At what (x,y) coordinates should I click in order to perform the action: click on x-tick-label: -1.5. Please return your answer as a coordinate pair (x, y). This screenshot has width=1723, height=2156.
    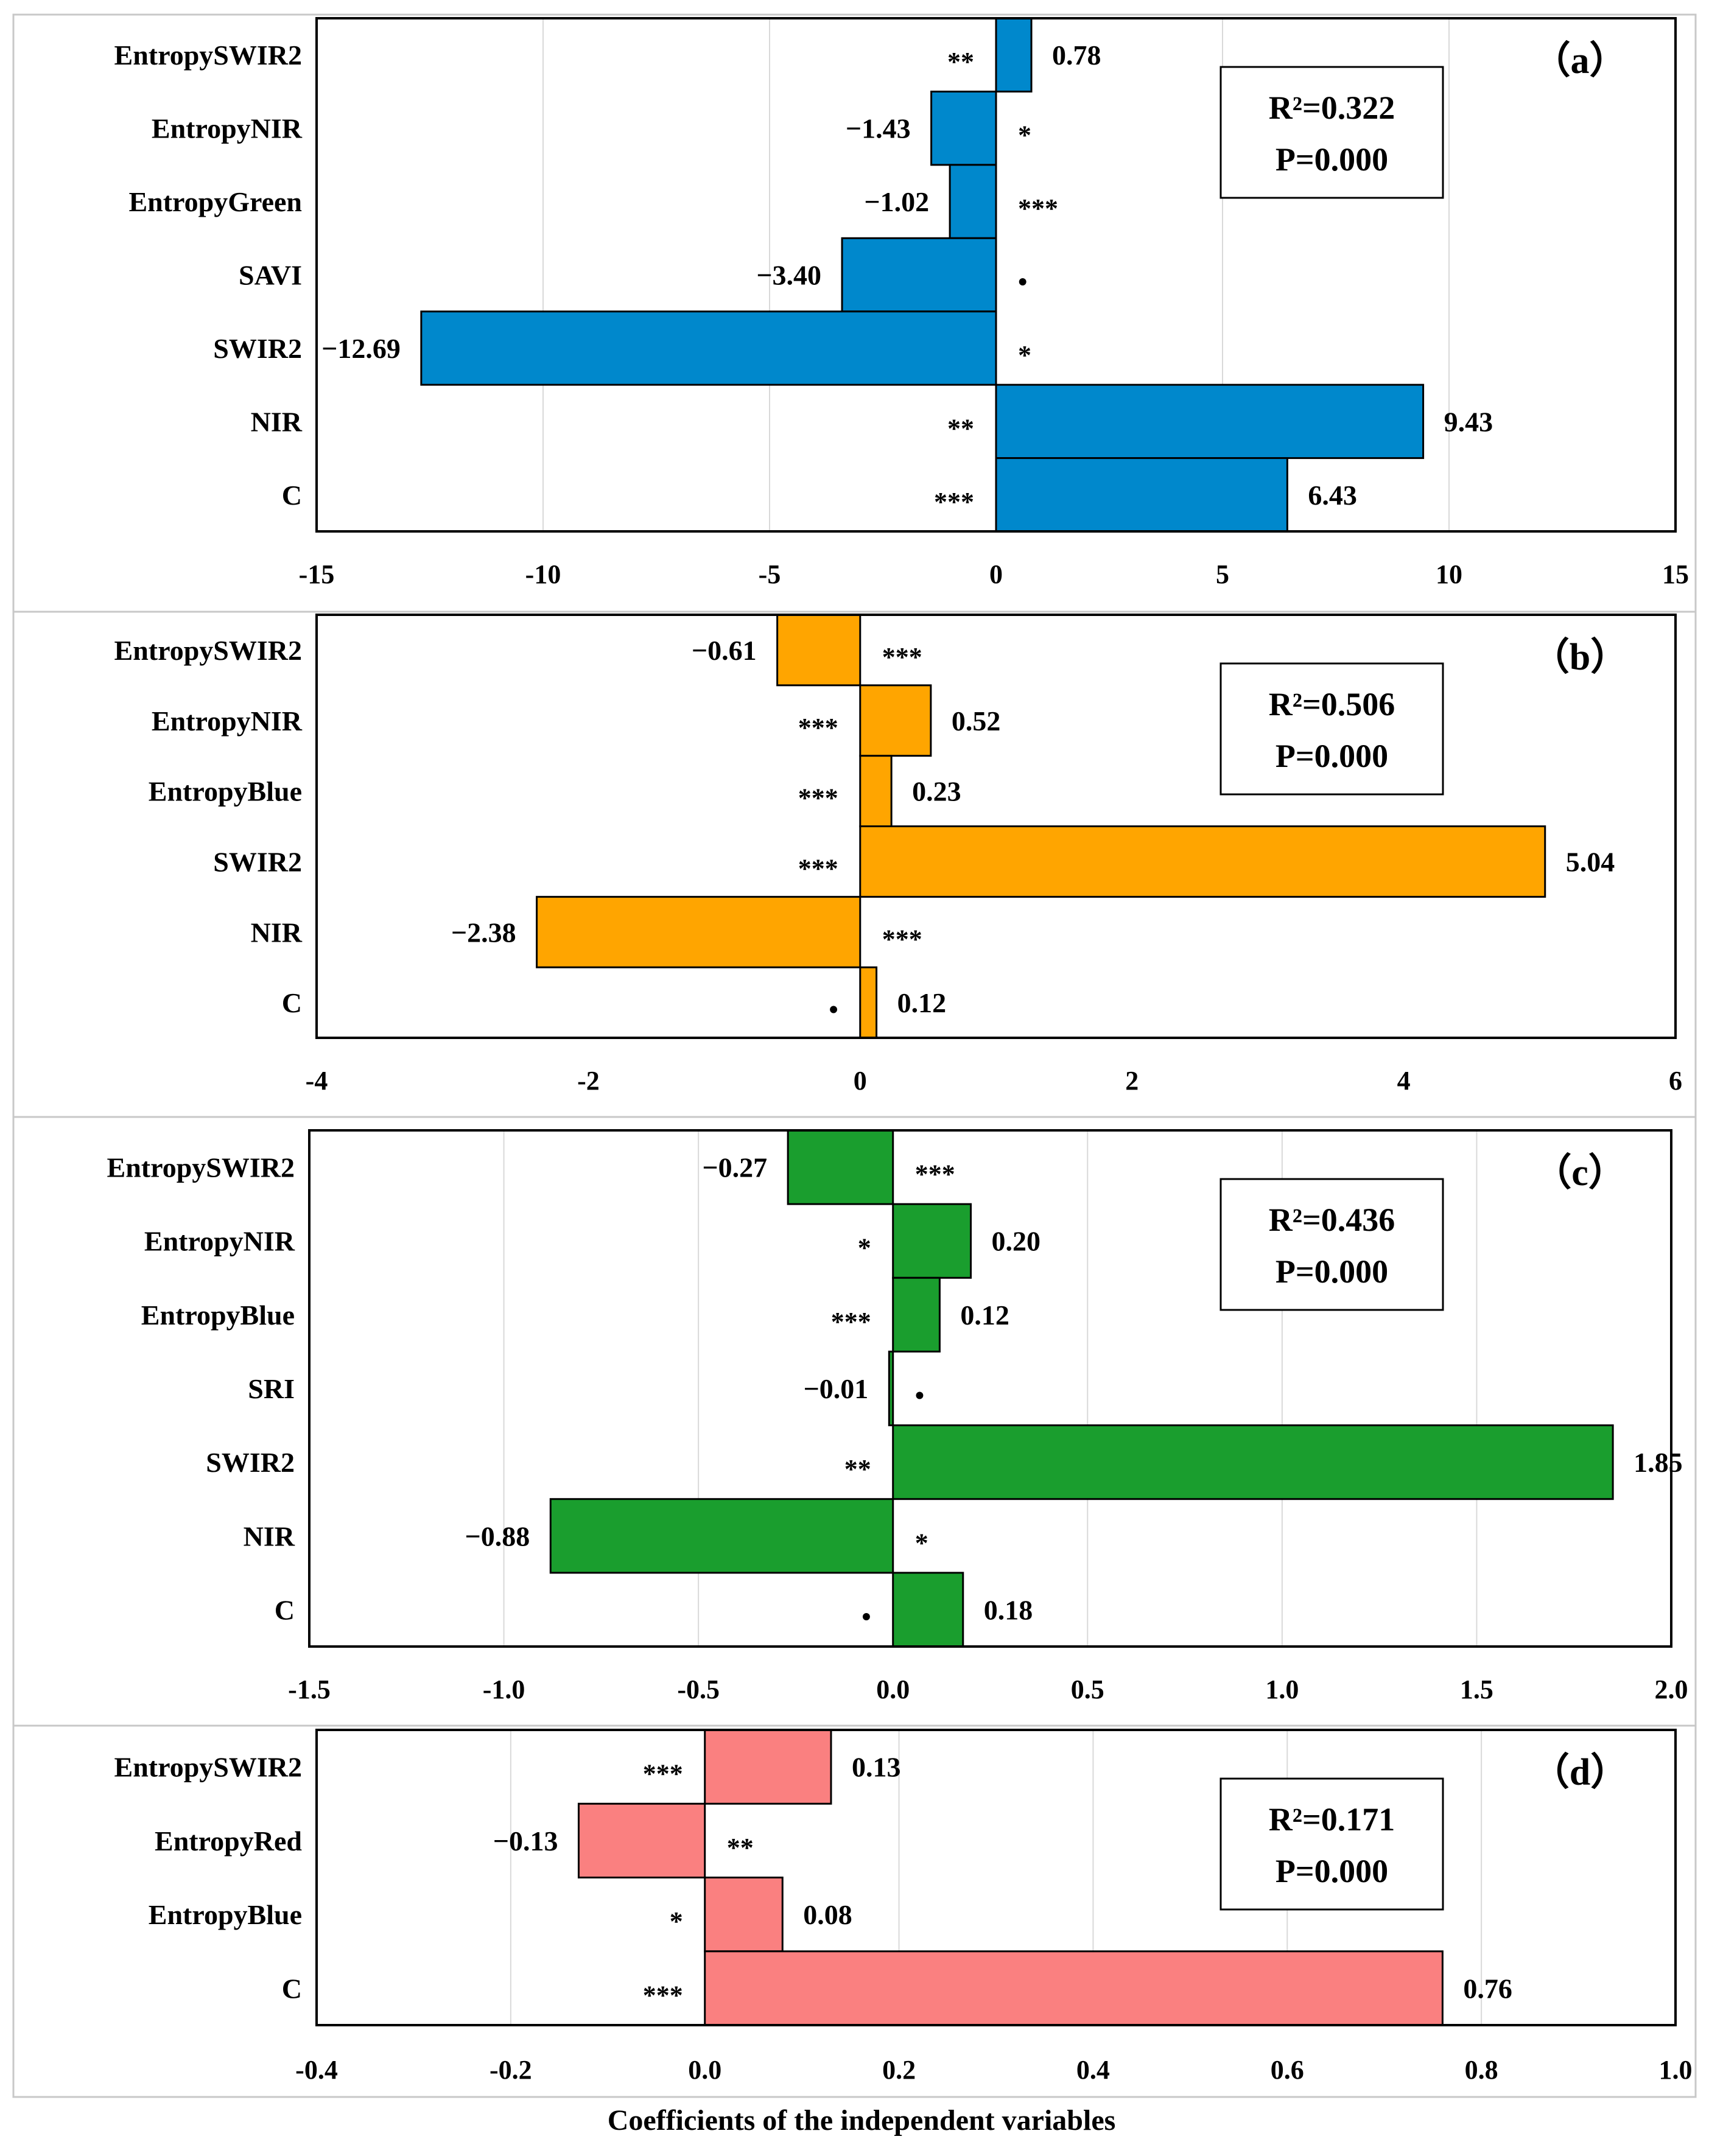
    Looking at the image, I should click on (309, 1689).